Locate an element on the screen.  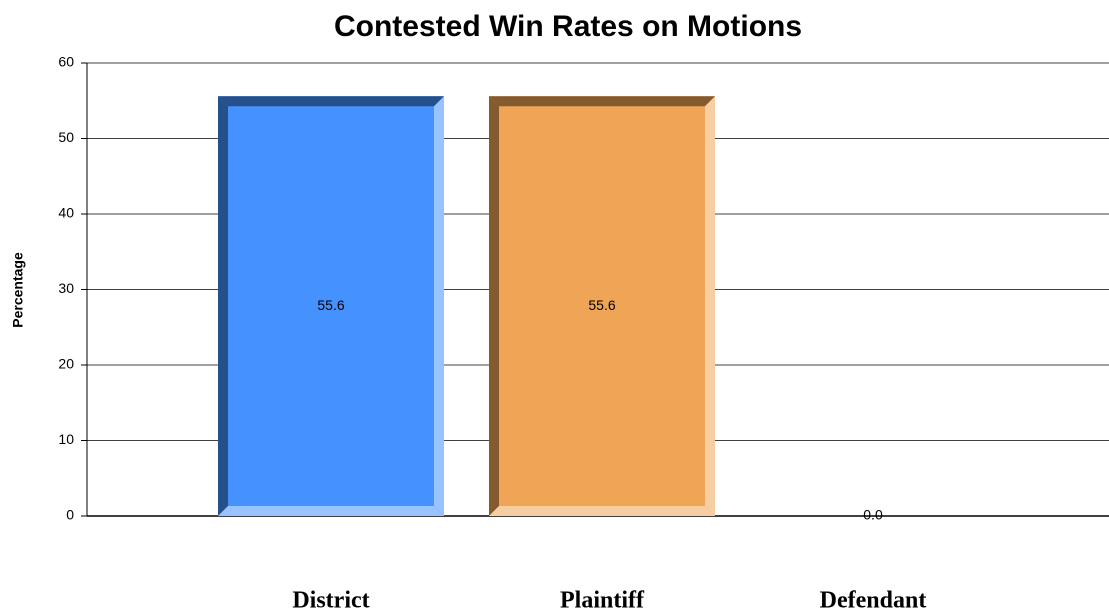
y-tick-label: 0 is located at coordinates (70, 515).